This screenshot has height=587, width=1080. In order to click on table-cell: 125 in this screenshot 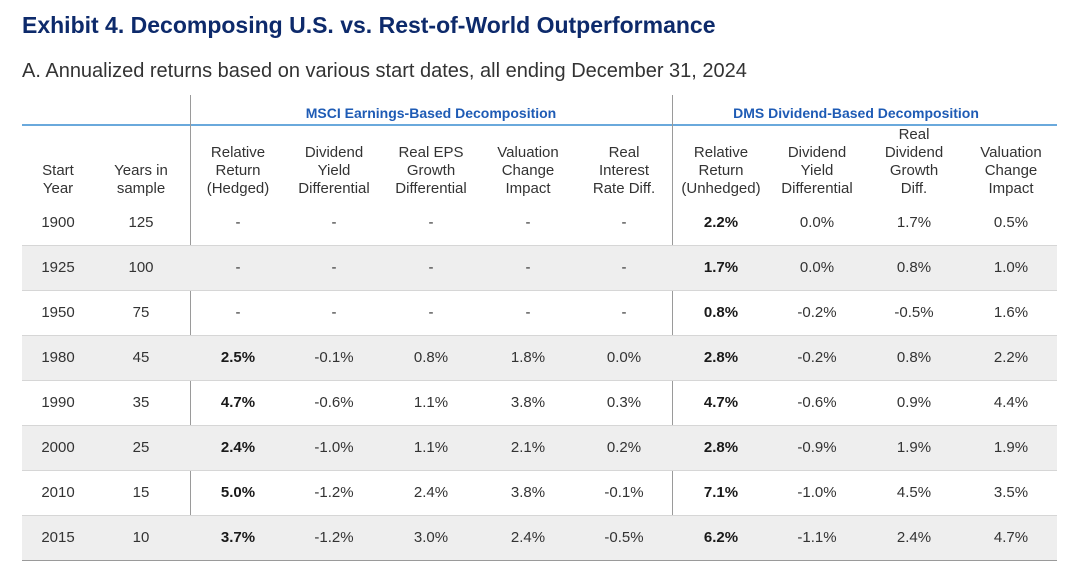, I will do `click(141, 222)`.